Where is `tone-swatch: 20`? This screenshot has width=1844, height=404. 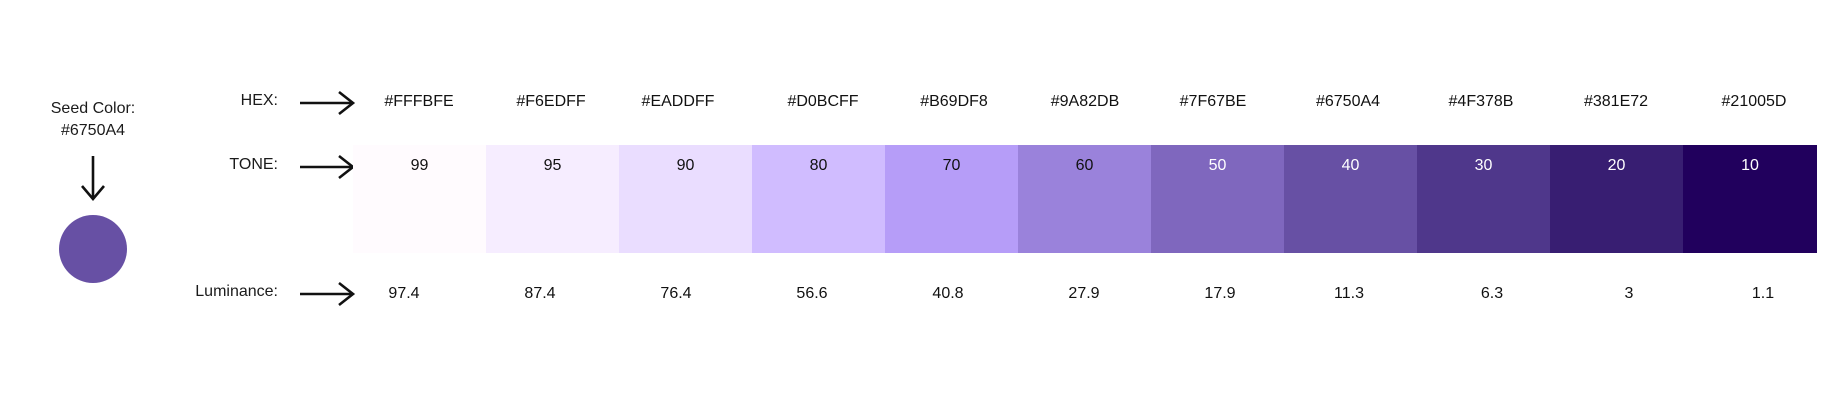
tone-swatch: 20 is located at coordinates (1616, 199).